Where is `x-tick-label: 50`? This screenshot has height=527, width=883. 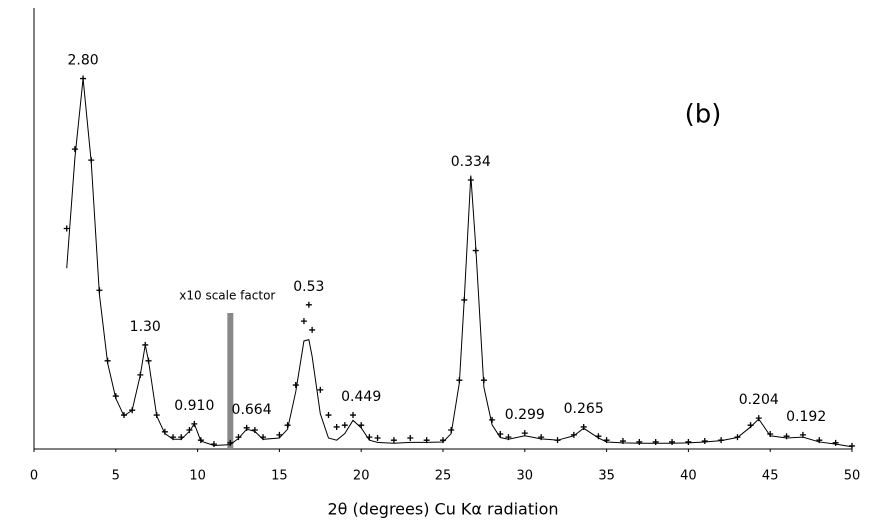
x-tick-label: 50 is located at coordinates (852, 476).